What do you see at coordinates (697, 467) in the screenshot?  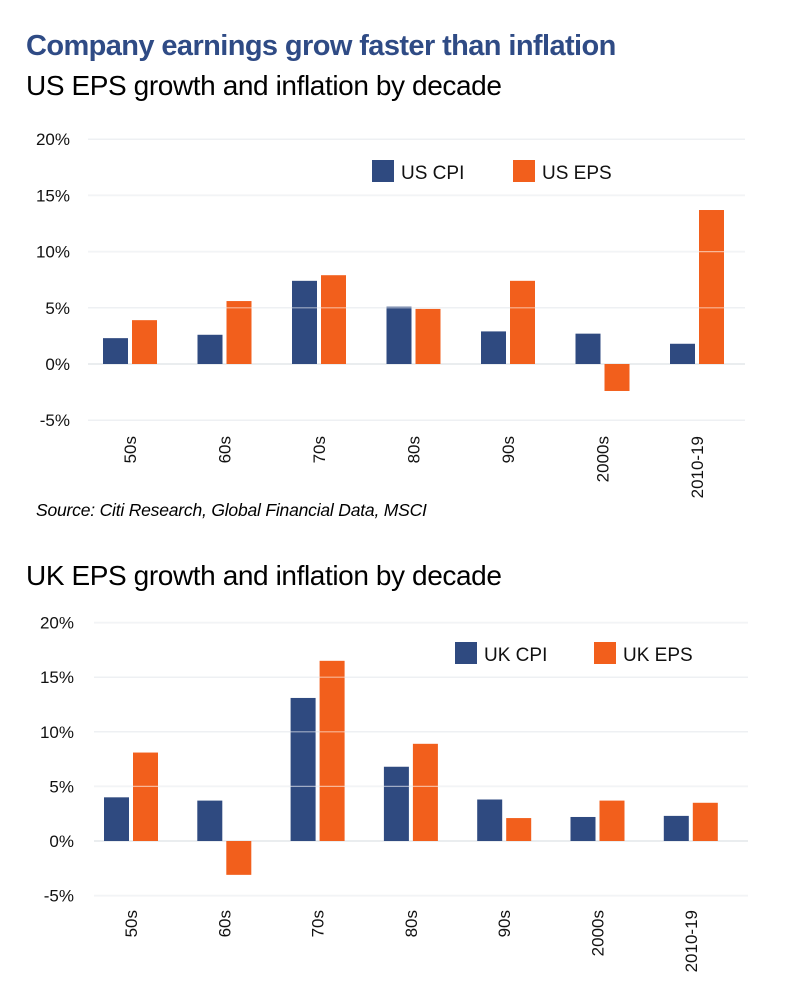 I see `us-xtick-label: 2010-19` at bounding box center [697, 467].